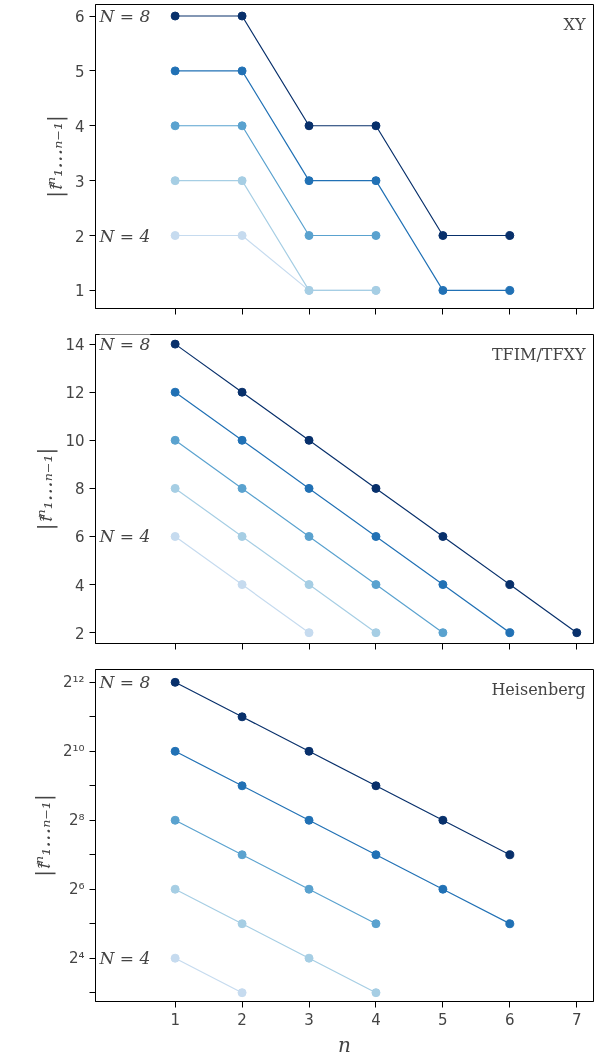 The width and height of the screenshot is (595, 1061). What do you see at coordinates (309, 1019) in the screenshot?
I see `x-tick-label: 3` at bounding box center [309, 1019].